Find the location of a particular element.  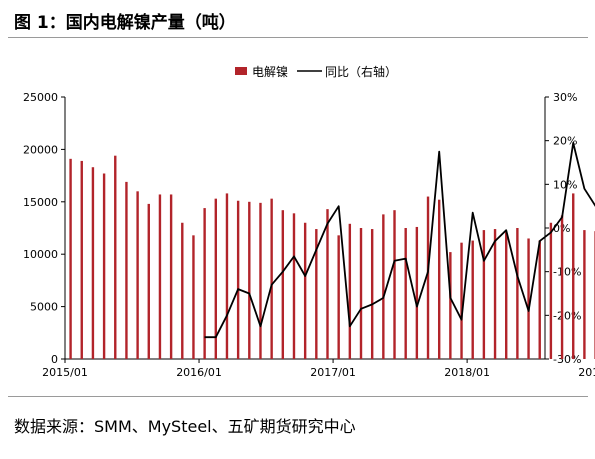

right-axis-tick-label: -20% is located at coordinates (567, 315).